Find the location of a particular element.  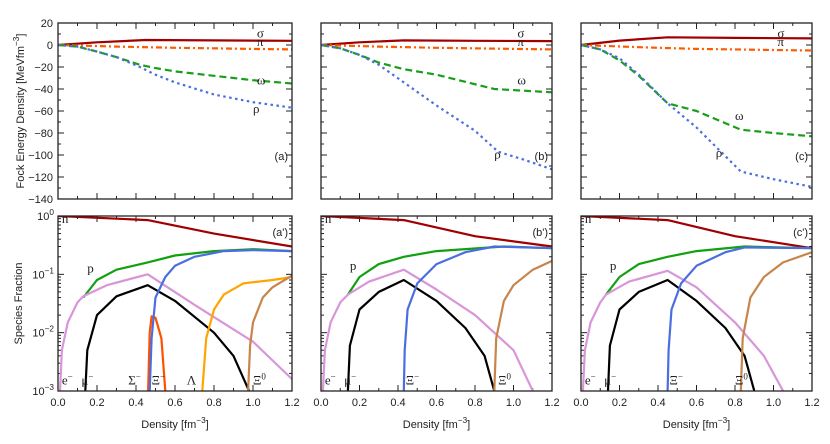

y-tick-label: −60 is located at coordinates (43, 112).